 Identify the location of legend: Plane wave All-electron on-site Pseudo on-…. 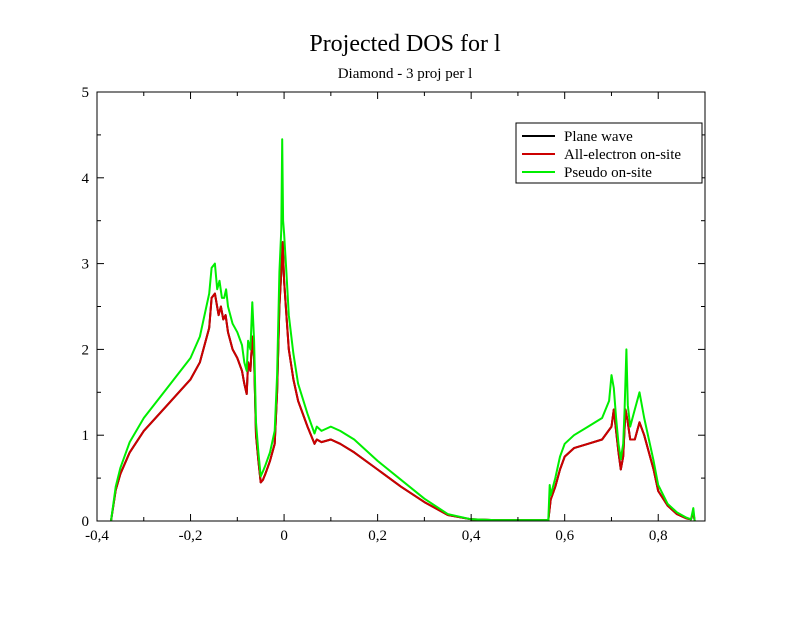
(609, 153).